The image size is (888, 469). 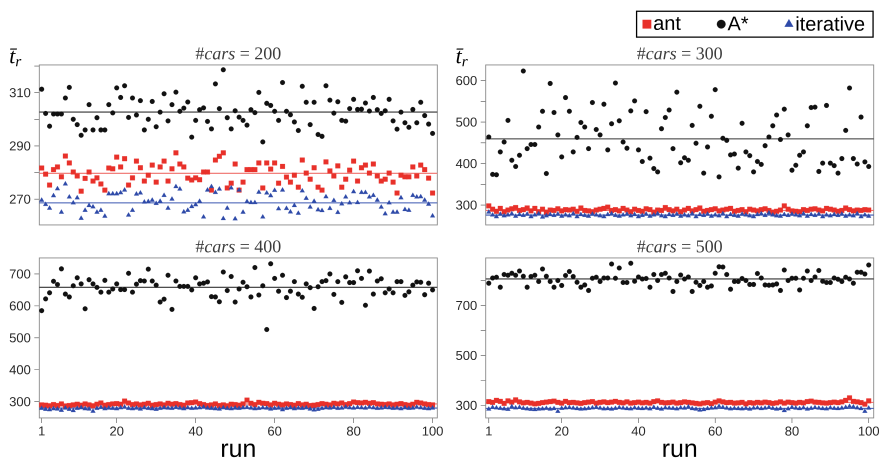 I want to click on legend-label: ant, so click(x=667, y=23).